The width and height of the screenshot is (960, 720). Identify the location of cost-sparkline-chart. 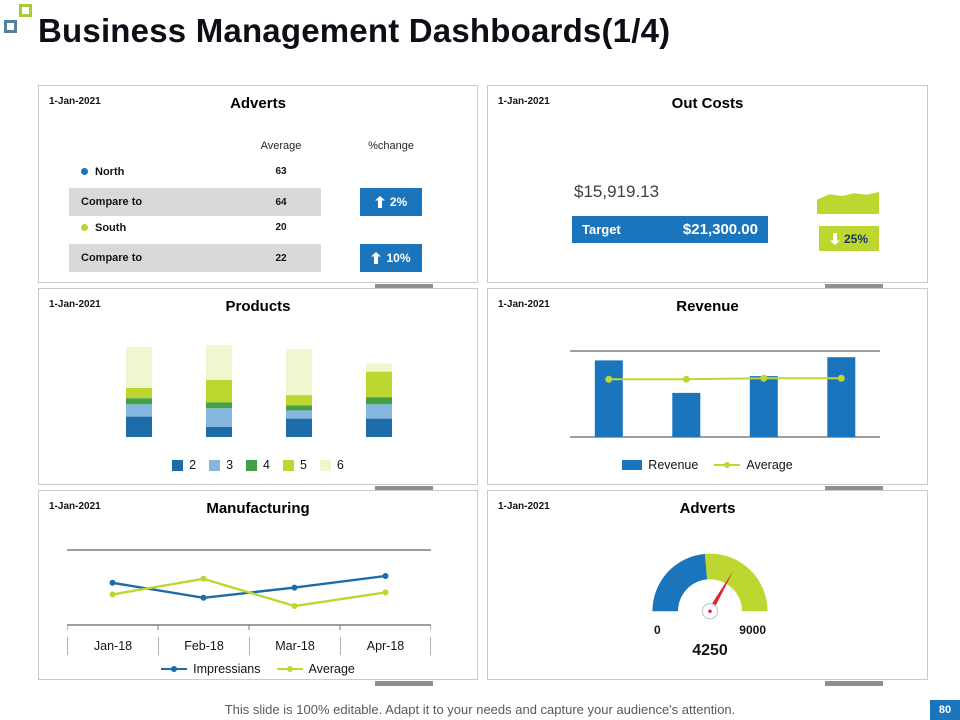
(848, 203).